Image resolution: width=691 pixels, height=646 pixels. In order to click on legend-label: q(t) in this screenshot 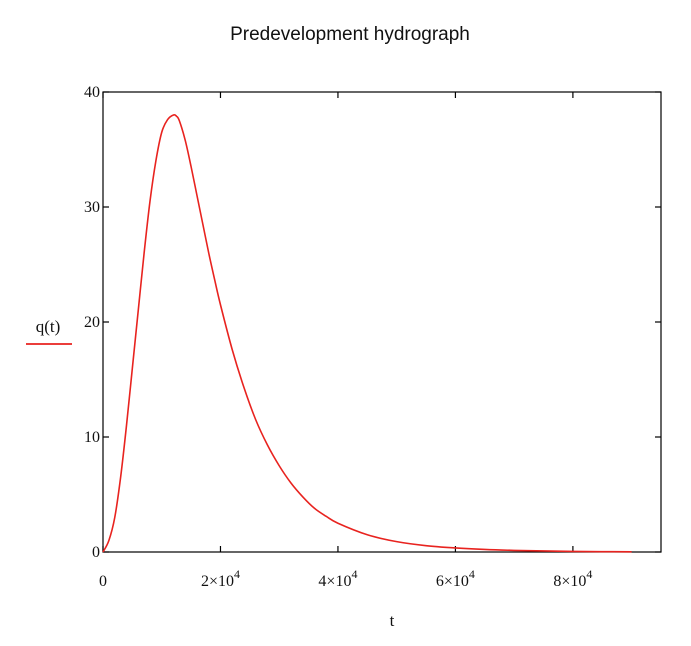, I will do `click(48, 326)`.